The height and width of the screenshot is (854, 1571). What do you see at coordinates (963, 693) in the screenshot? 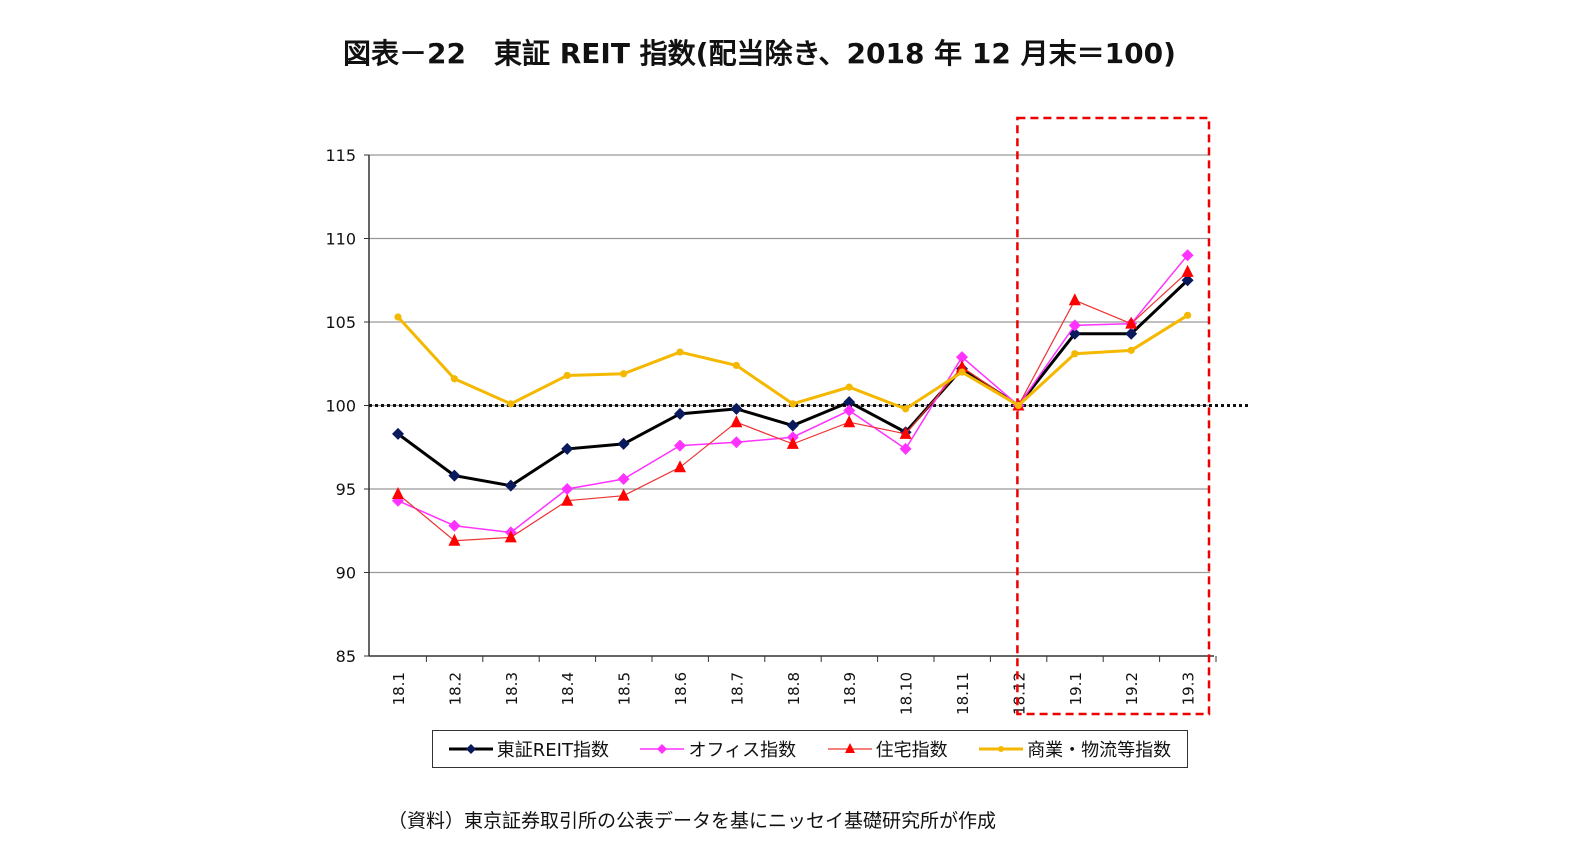
I see `x-tick-label: 18.11` at bounding box center [963, 693].